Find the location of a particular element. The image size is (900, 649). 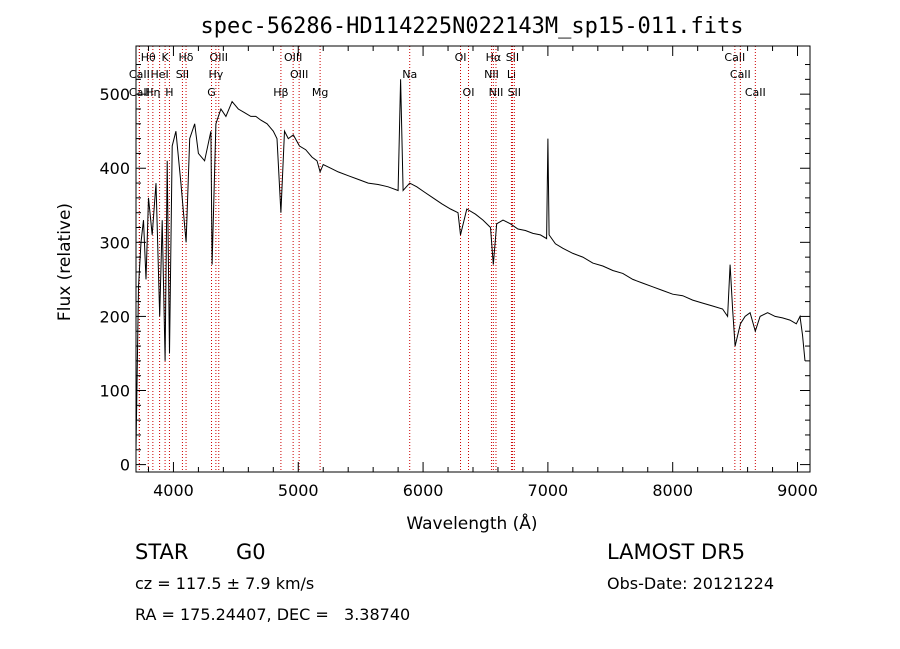

x-tick-label: 9000 is located at coordinates (797, 490).